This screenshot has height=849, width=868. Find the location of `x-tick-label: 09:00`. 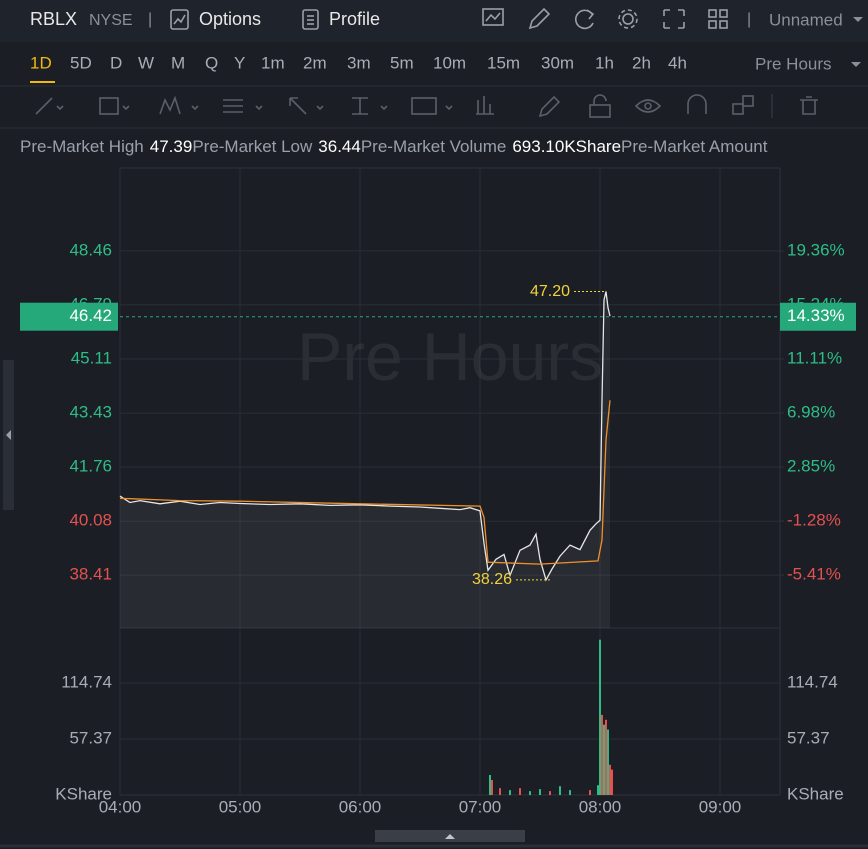

x-tick-label: 09:00 is located at coordinates (720, 806).